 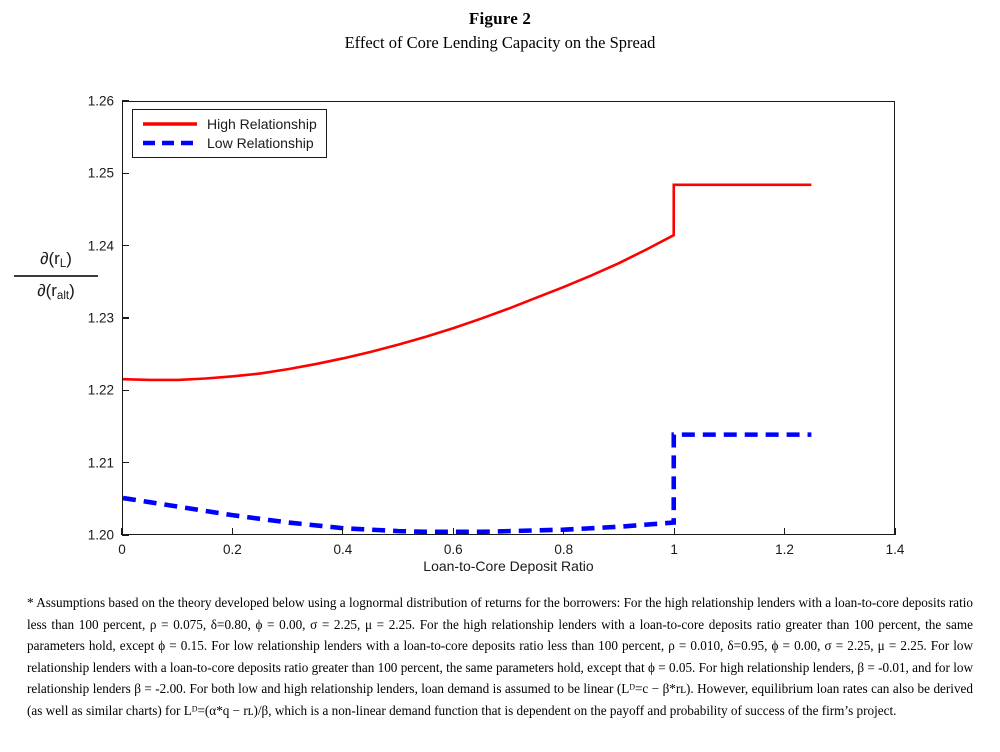 I want to click on legend-label-low: Low Relationship, so click(x=260, y=142).